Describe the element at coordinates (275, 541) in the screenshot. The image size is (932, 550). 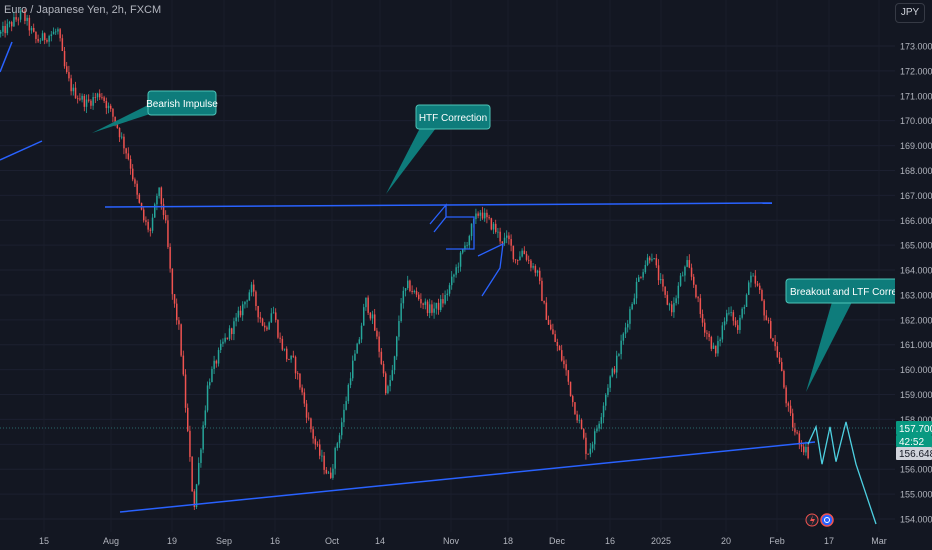
I see `time-tick-label: 16` at that location.